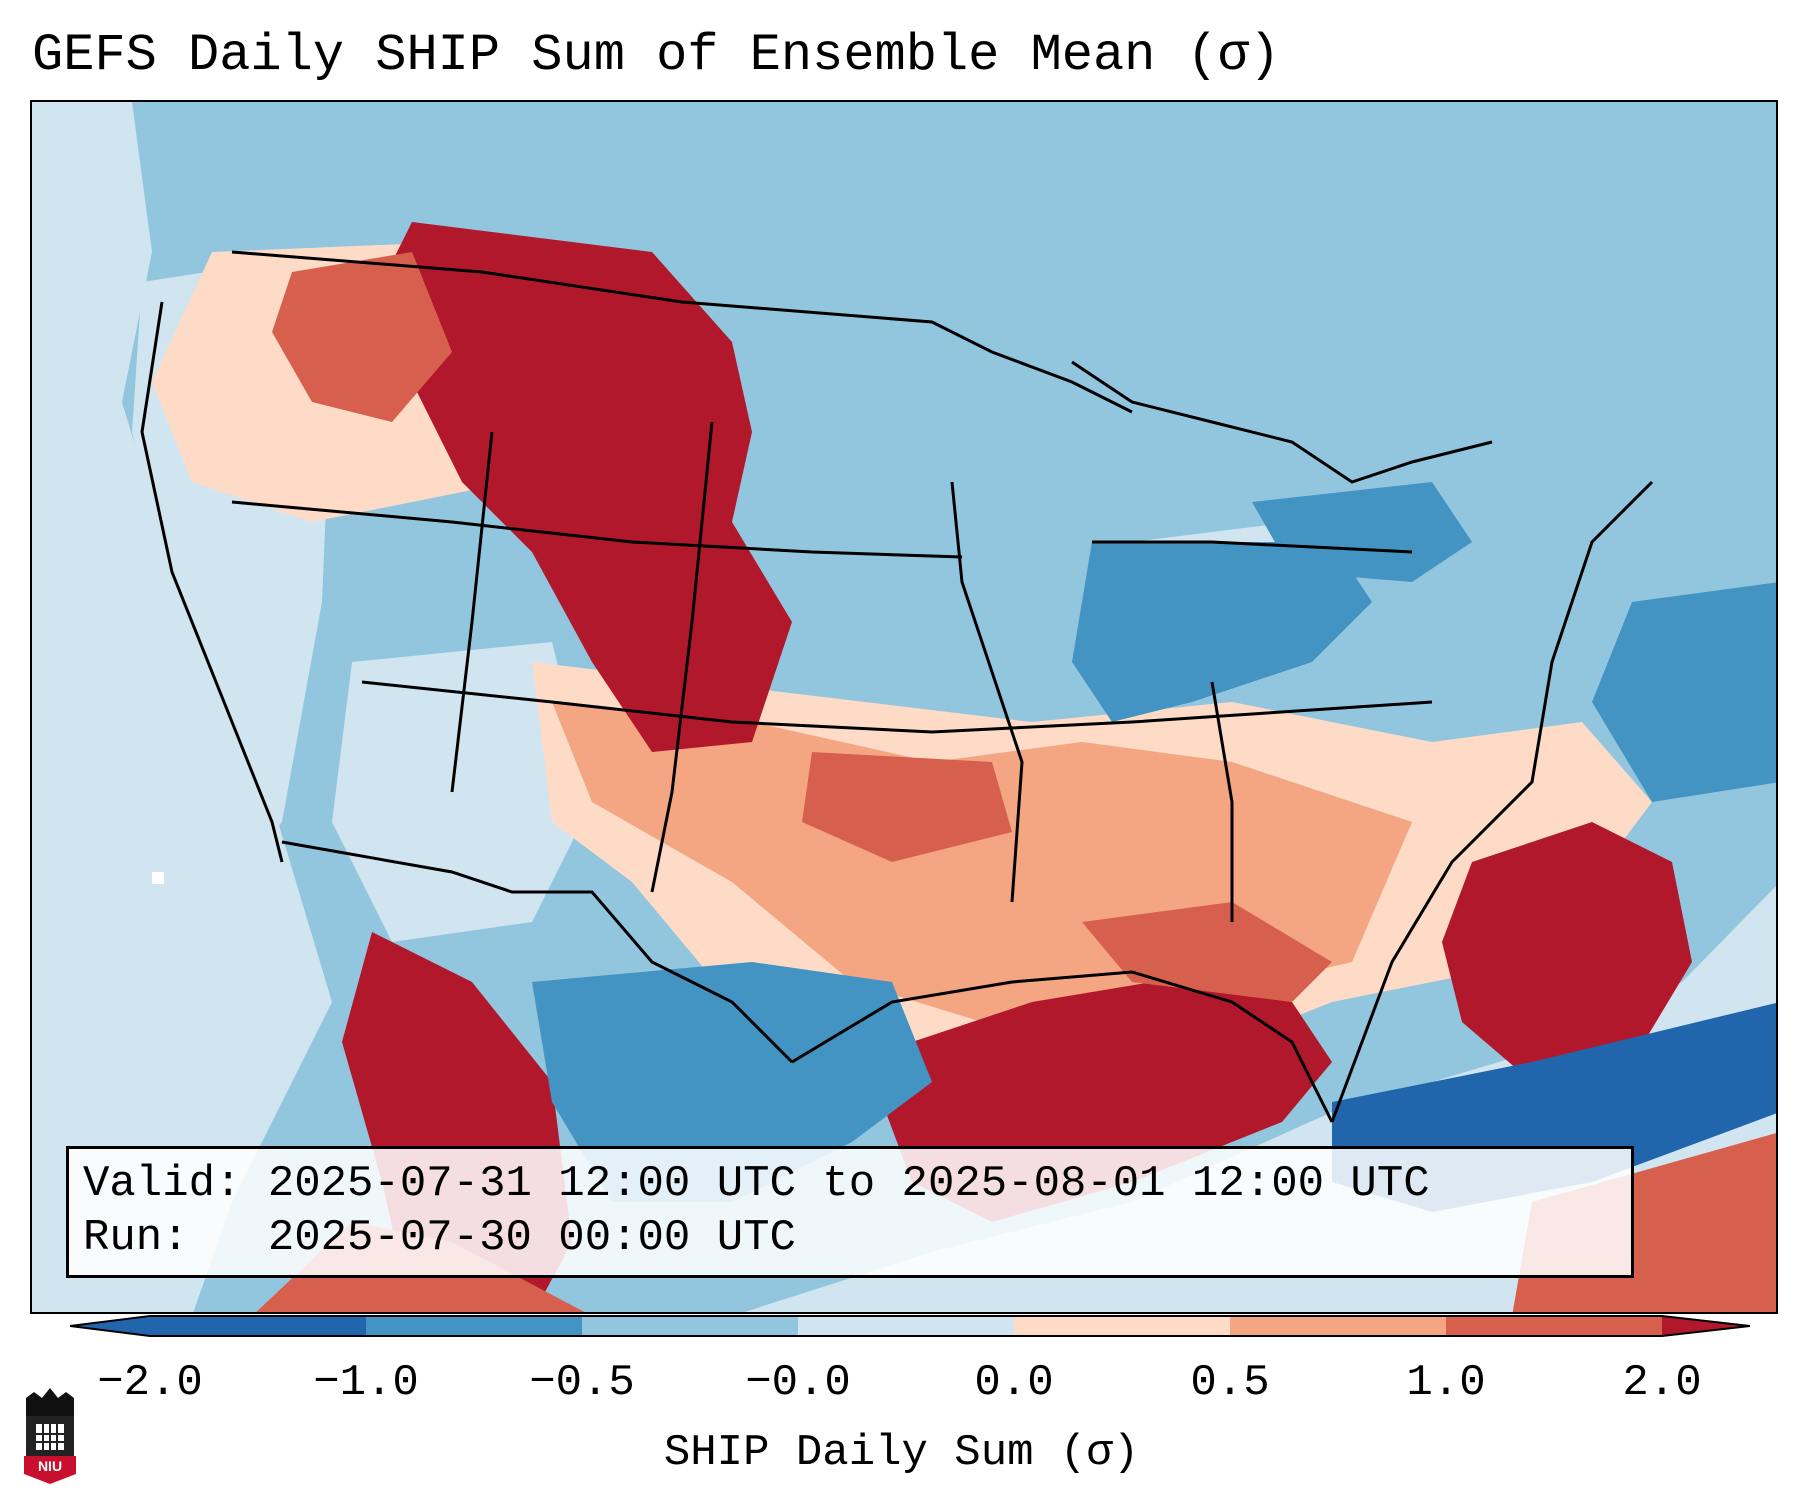 The height and width of the screenshot is (1506, 1803). I want to click on colorbar-tick-label: 0.5, so click(1230, 1383).